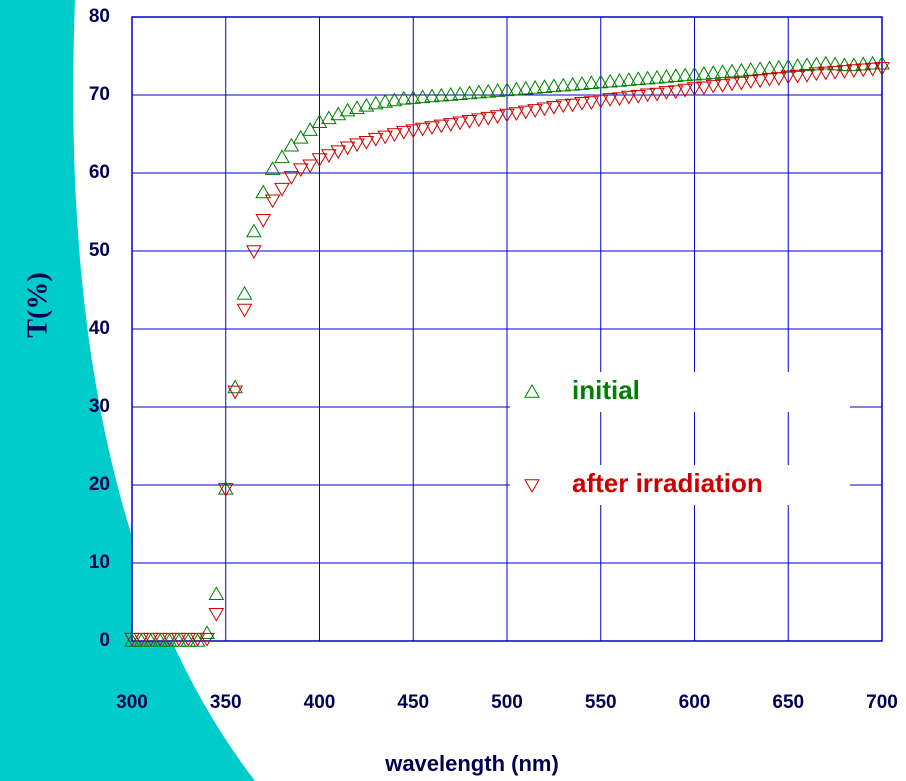  I want to click on legend-label: initial, so click(606, 390).